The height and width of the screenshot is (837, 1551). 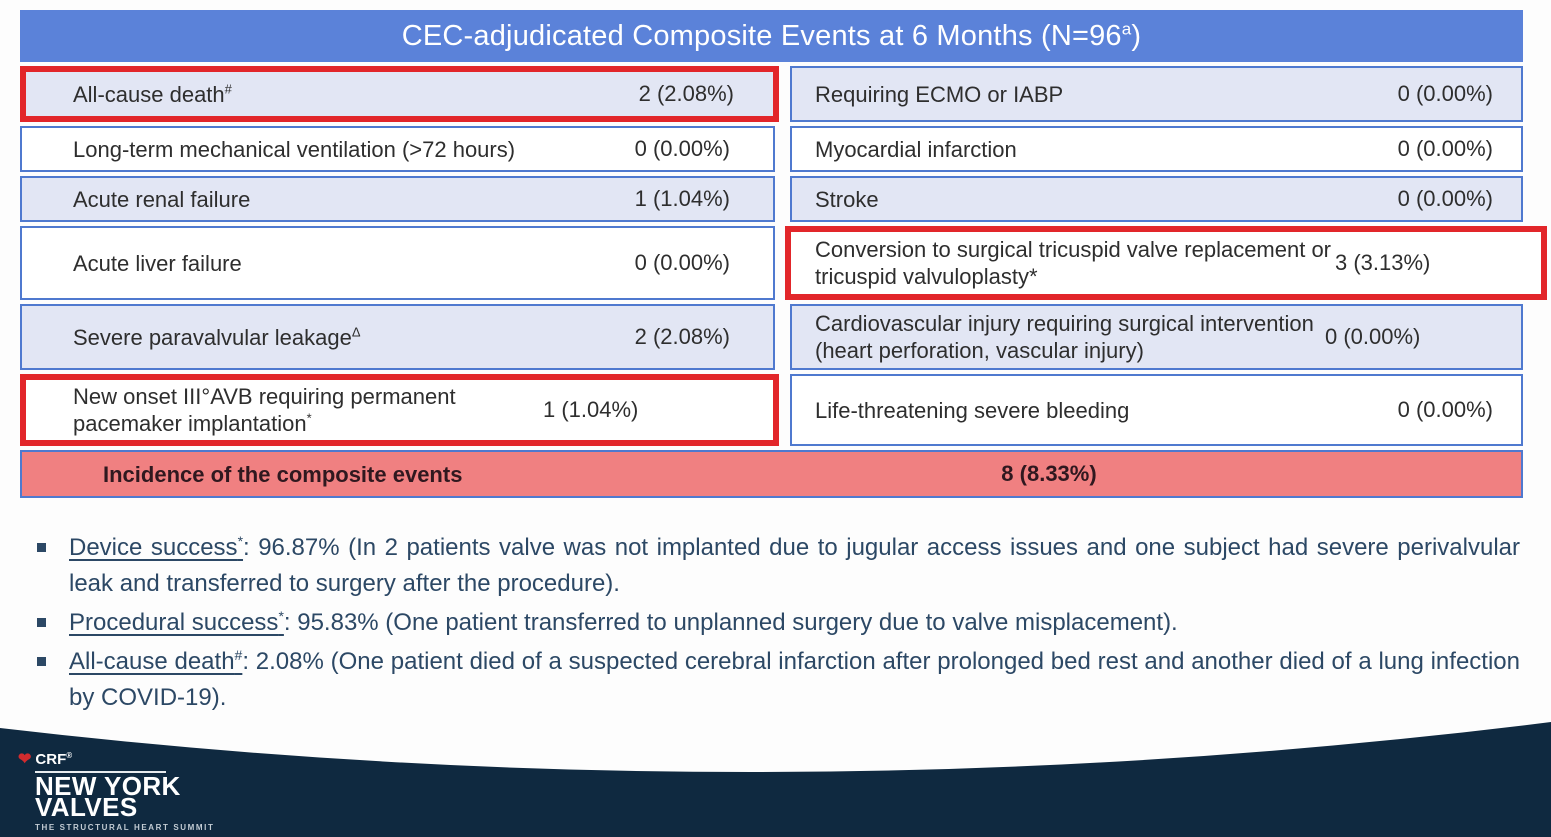 I want to click on summary-value: 8 (8.33%), so click(x=1049, y=473).